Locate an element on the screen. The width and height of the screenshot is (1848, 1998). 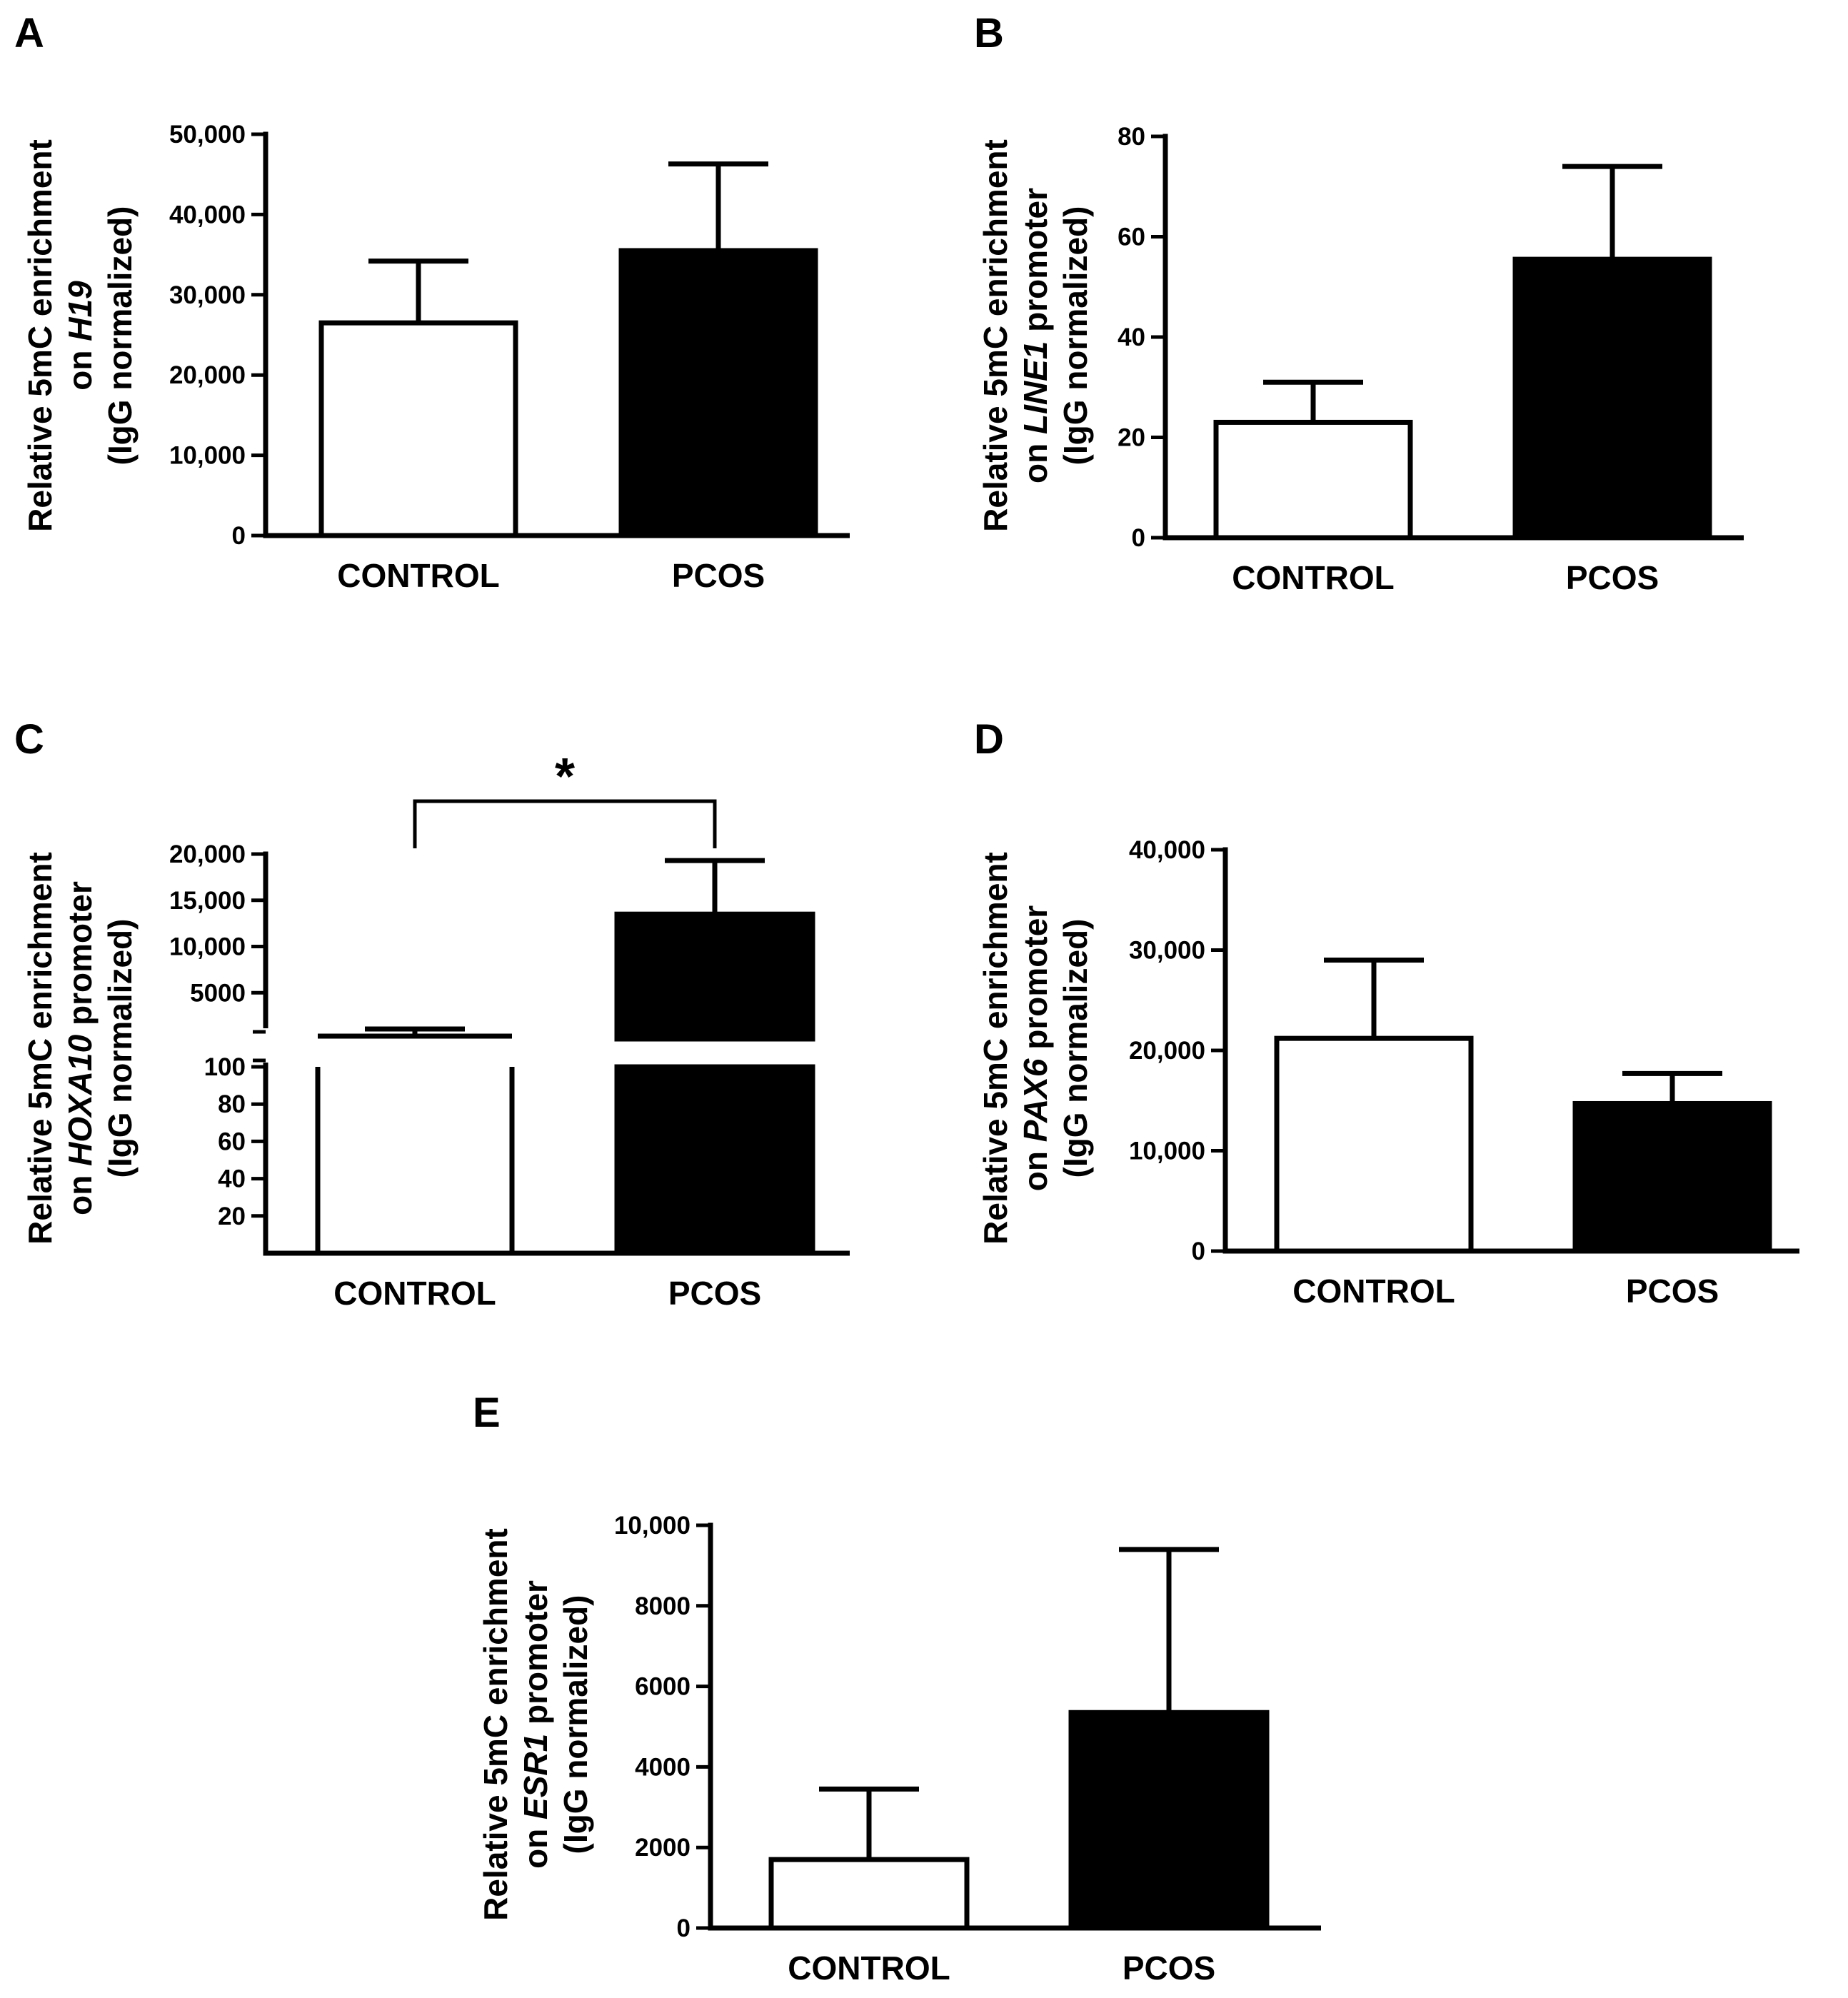
panel-e-gene-name: ESR1 is located at coordinates (535, 1777).